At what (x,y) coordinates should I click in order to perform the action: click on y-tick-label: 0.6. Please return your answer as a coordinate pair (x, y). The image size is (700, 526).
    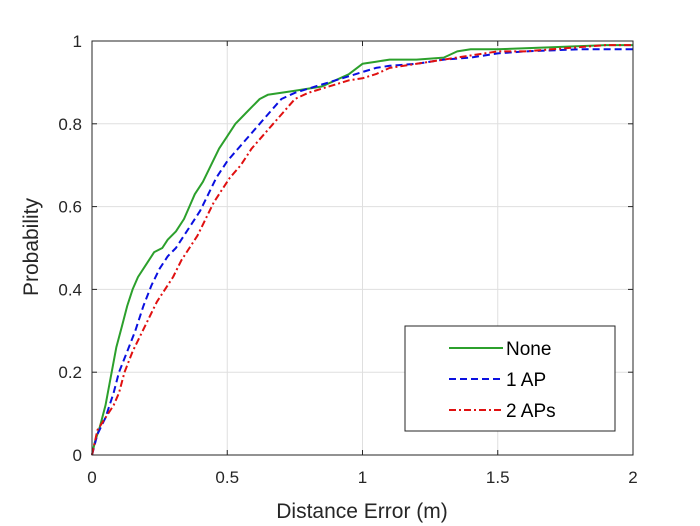
    Looking at the image, I should click on (70, 207).